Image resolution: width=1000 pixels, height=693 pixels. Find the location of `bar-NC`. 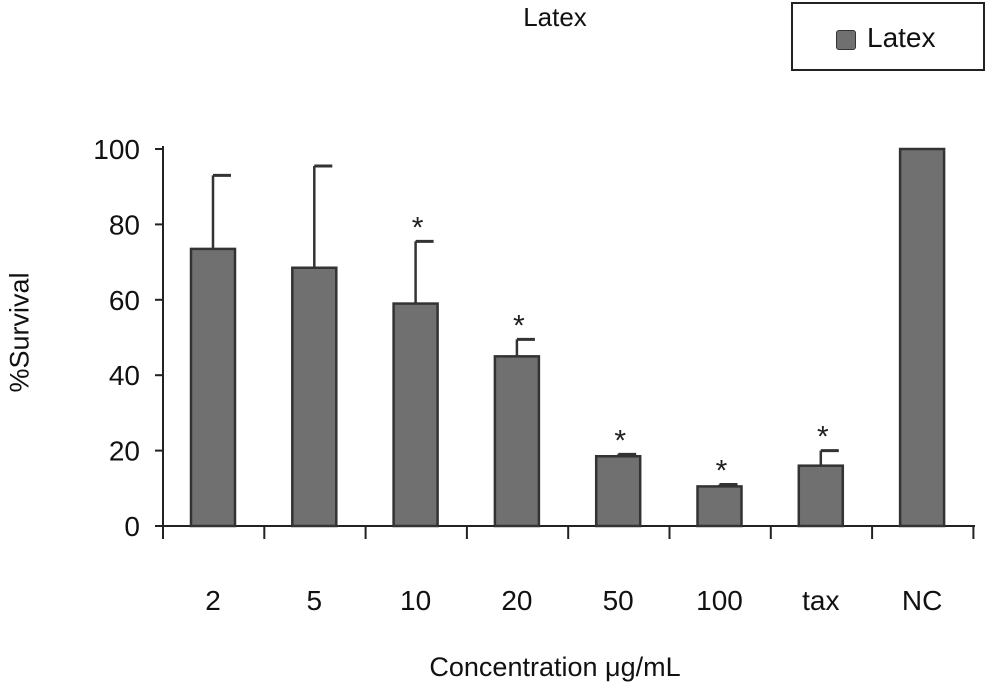

bar-NC is located at coordinates (922, 337).